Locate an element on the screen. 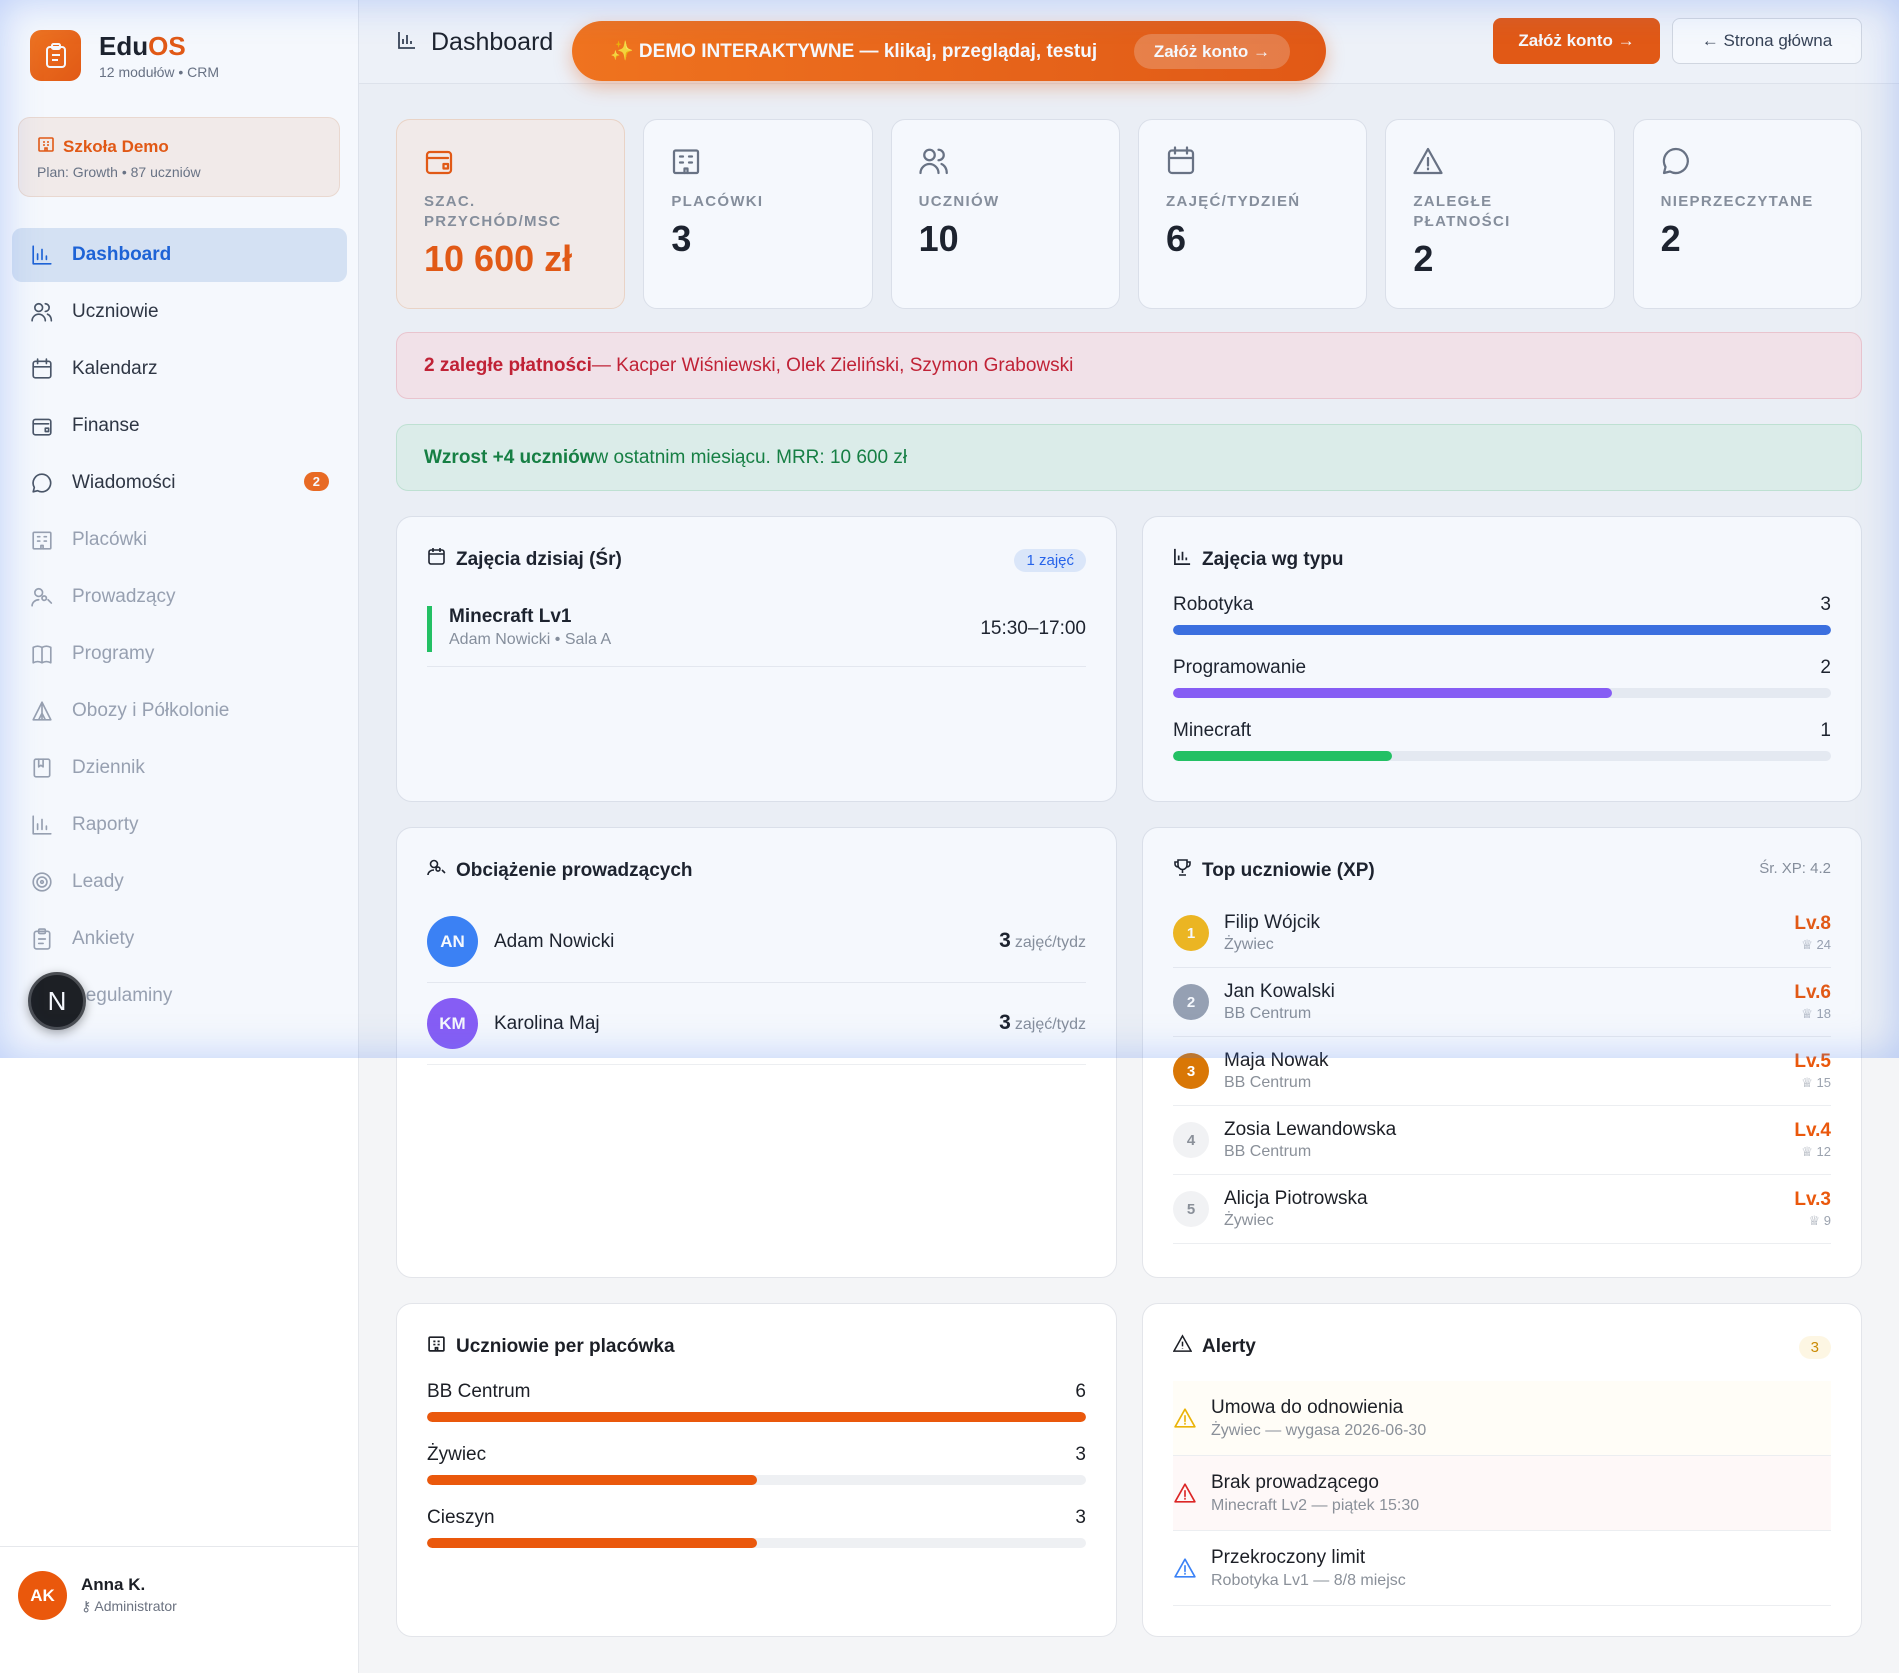  bar-row: BB Centrum 6 is located at coordinates (756, 1401).